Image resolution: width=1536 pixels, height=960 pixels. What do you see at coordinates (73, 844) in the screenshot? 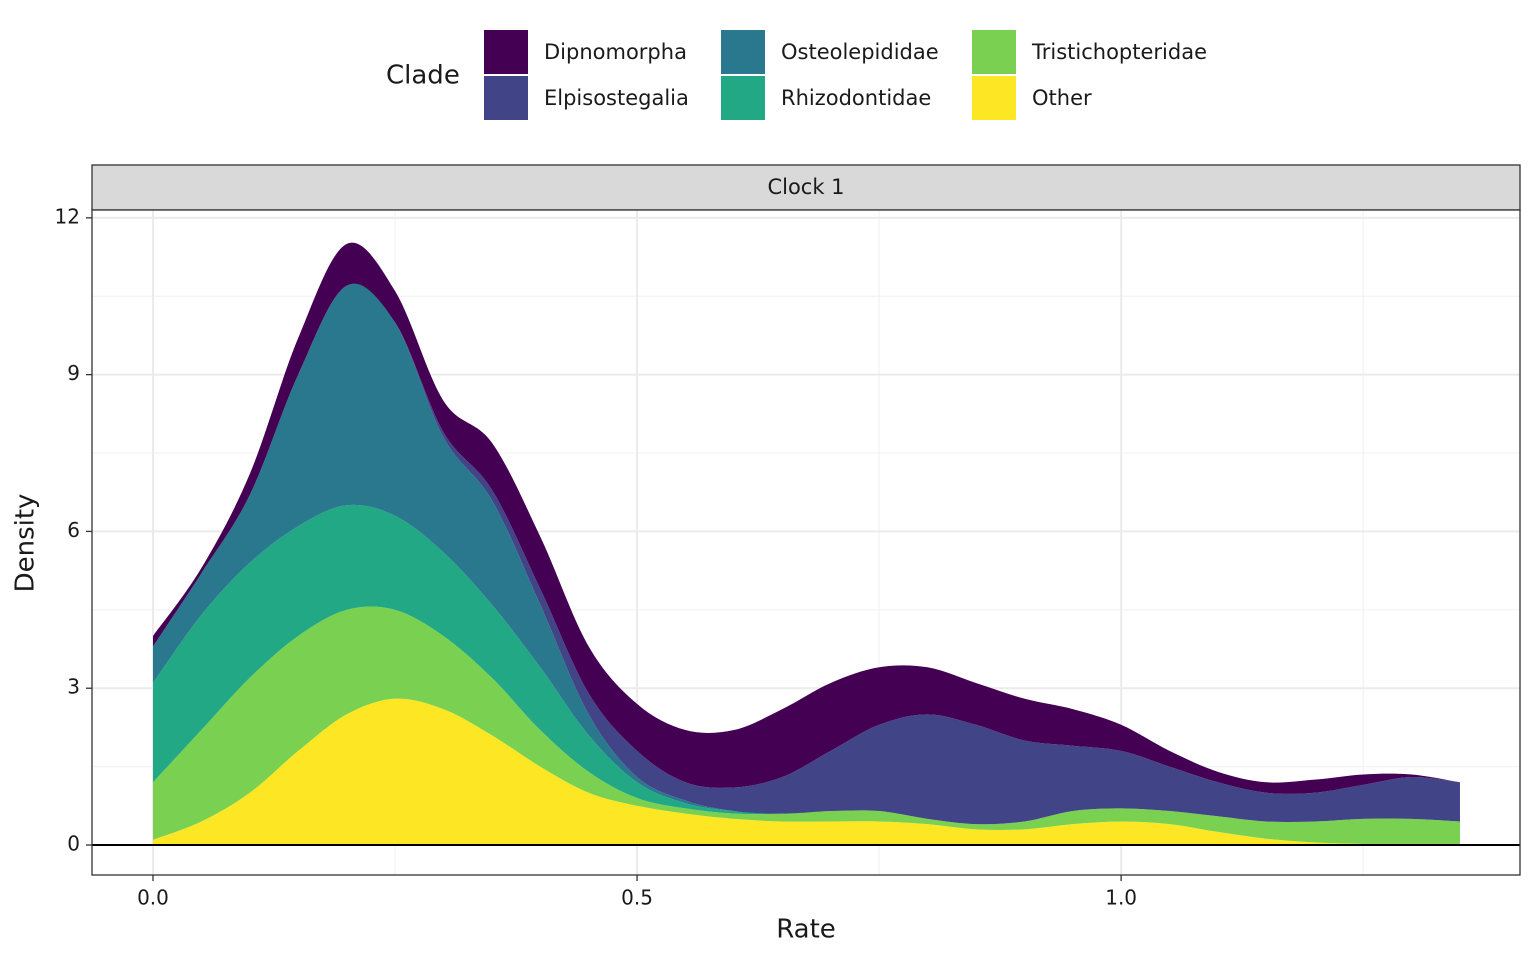
I see `y-tick-label: 0` at bounding box center [73, 844].